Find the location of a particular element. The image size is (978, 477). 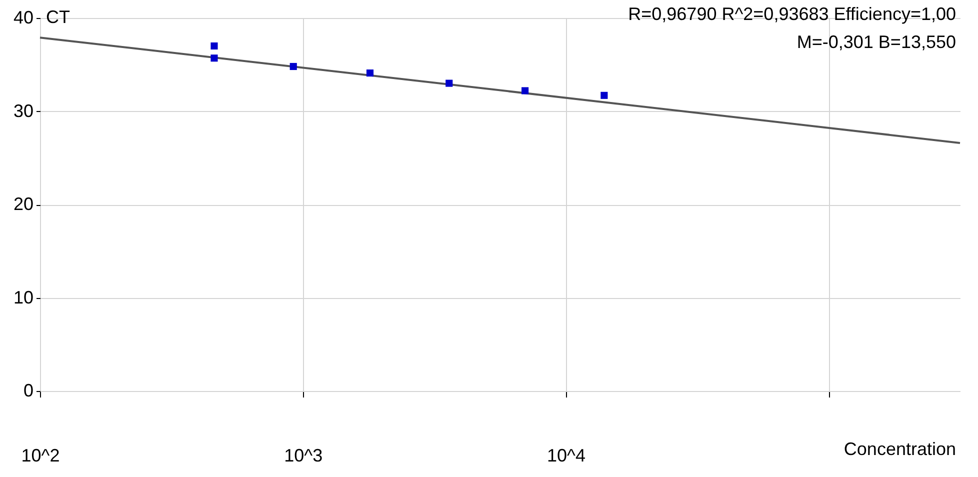

y-tick-label: 30 is located at coordinates (23, 110).